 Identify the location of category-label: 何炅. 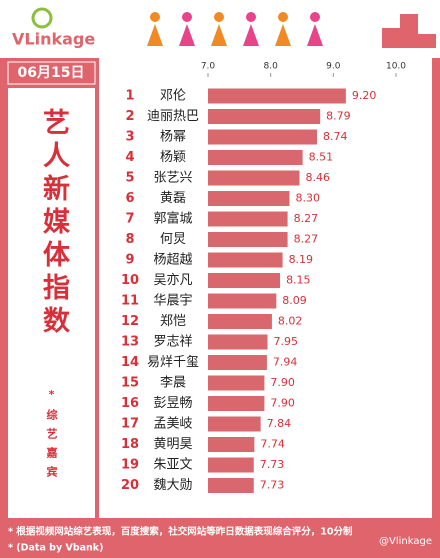
(173, 239).